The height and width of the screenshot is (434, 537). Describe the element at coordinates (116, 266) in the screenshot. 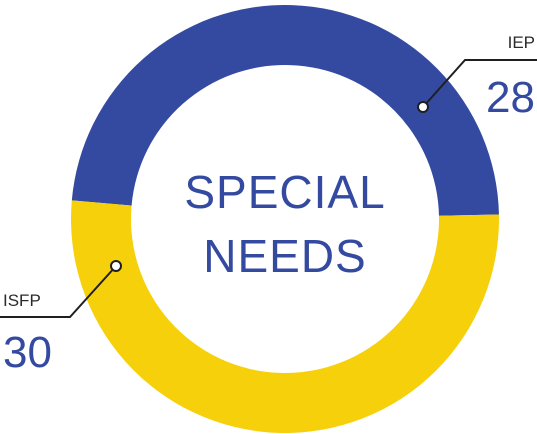

I see `isfp-marker` at that location.